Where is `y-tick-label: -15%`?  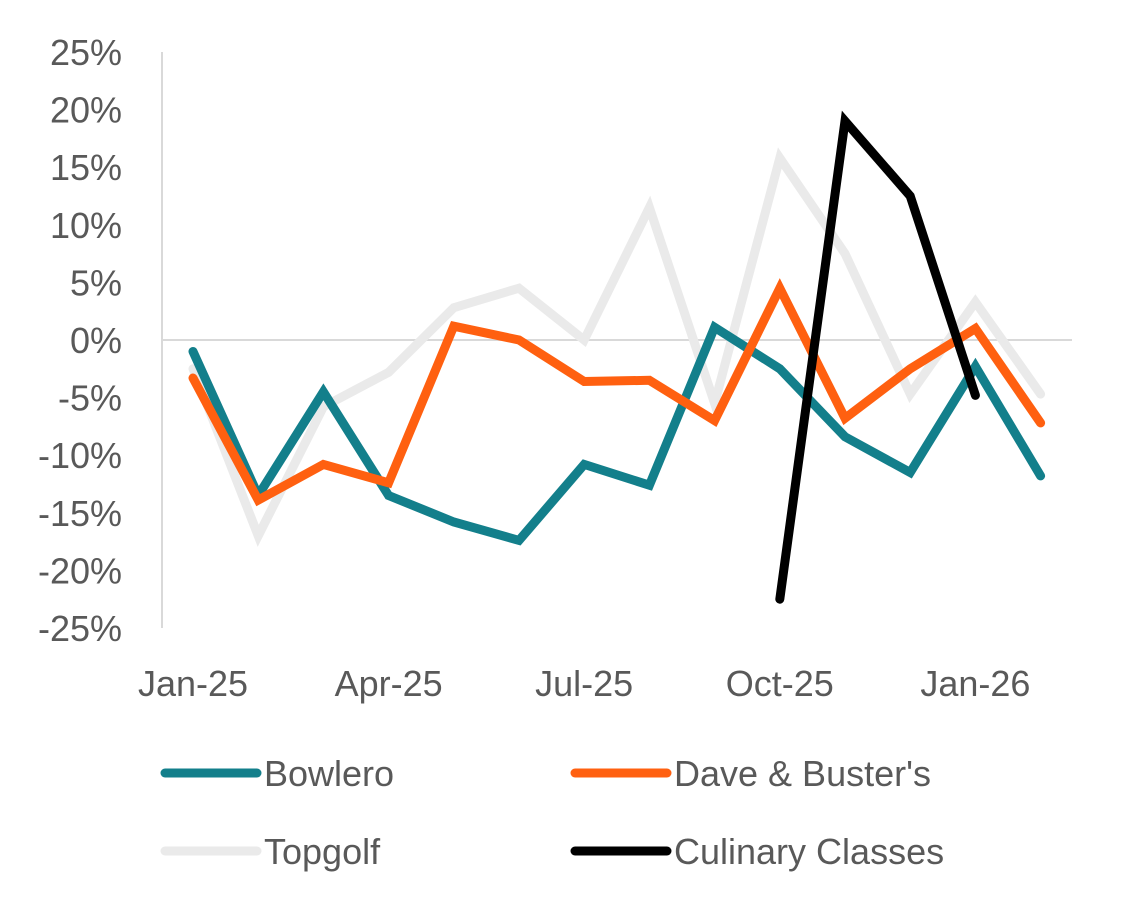 y-tick-label: -15% is located at coordinates (80, 513).